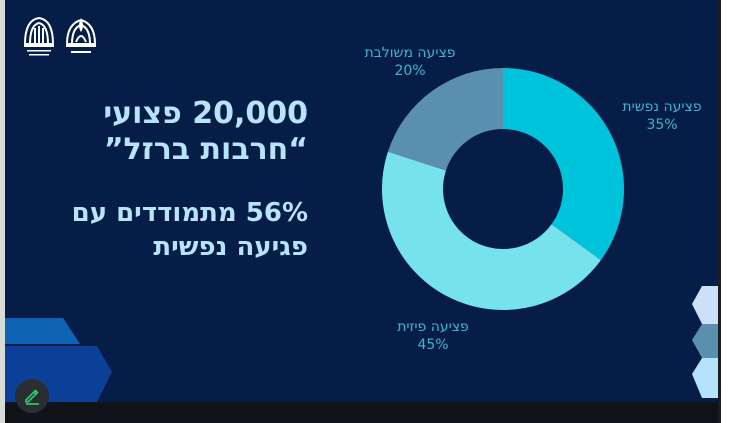 This screenshot has width=740, height=423. What do you see at coordinates (410, 62) in the screenshot?
I see `label-combined-injury: פציעה משולבת 20%` at bounding box center [410, 62].